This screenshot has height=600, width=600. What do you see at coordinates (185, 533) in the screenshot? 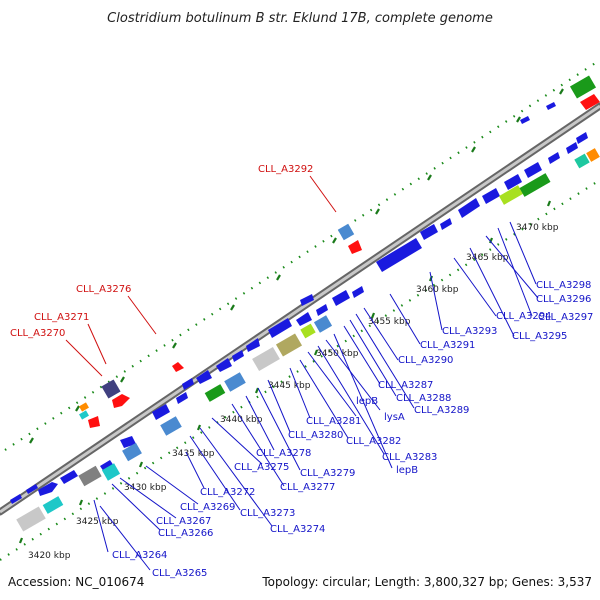
I see `gene-label: CLL_A3266` at bounding box center [185, 533].